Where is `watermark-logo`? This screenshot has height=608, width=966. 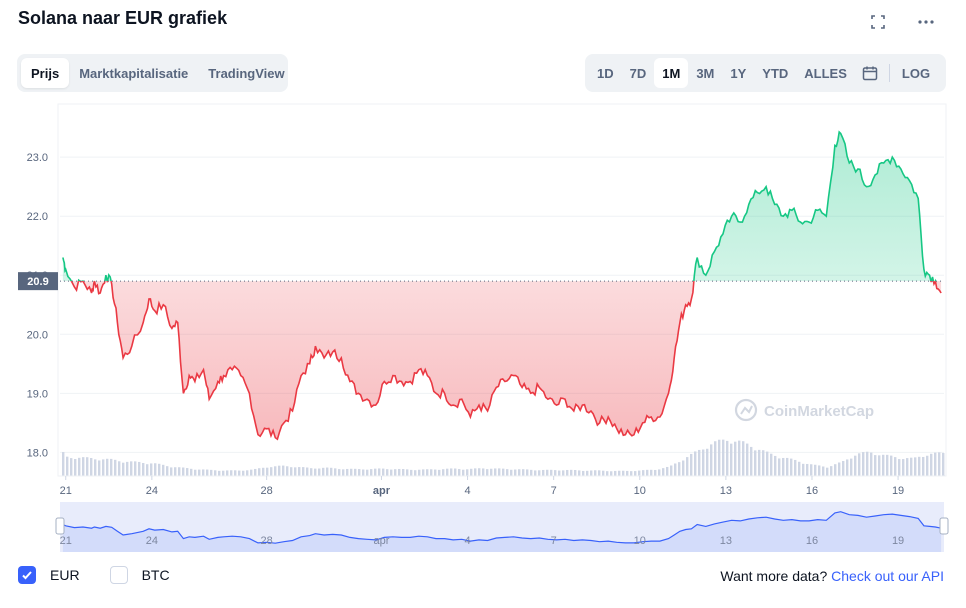 watermark-logo is located at coordinates (746, 410).